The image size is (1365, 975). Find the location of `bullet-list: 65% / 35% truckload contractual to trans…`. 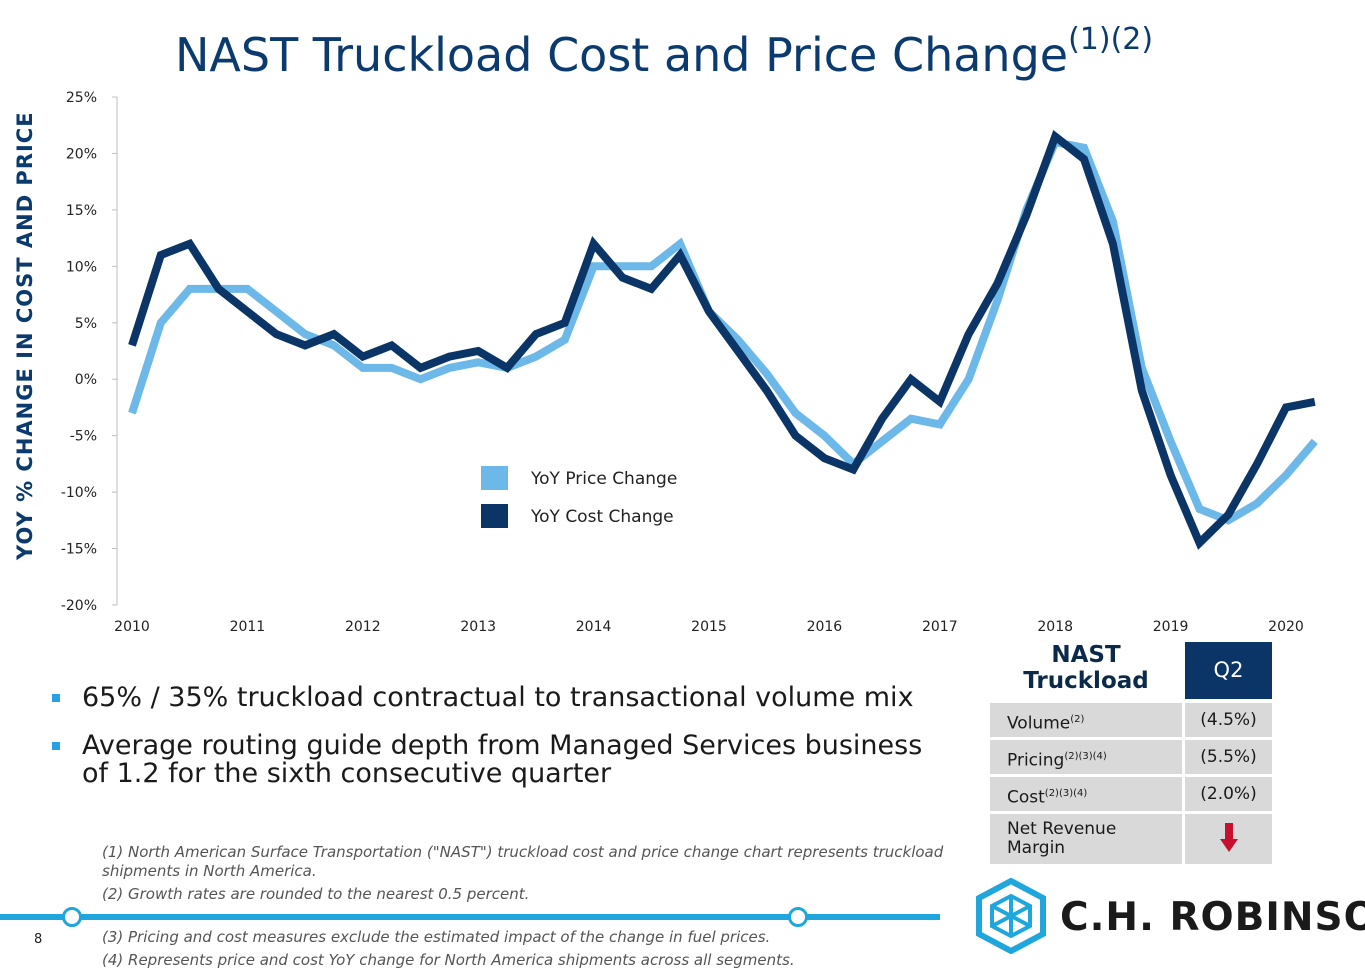

bullet-list: 65% / 35% truckload contractual to trans… is located at coordinates (502, 746).